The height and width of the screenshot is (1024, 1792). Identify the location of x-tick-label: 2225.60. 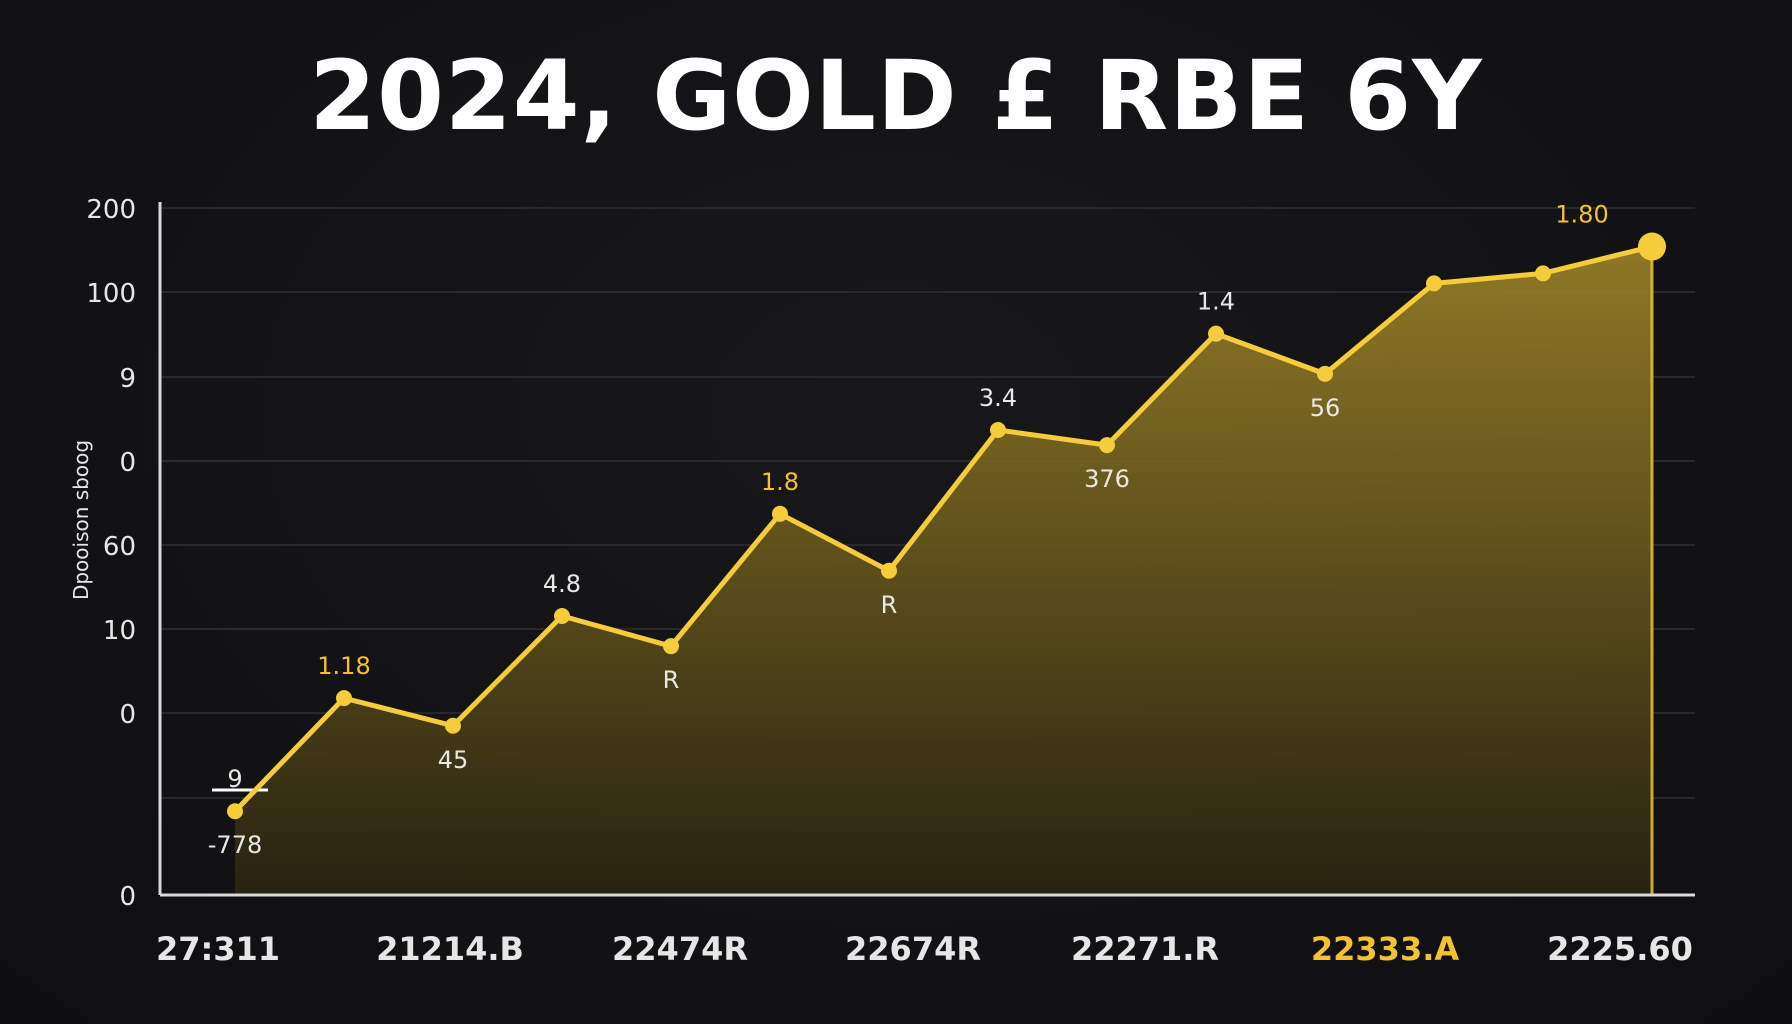
(1620, 949).